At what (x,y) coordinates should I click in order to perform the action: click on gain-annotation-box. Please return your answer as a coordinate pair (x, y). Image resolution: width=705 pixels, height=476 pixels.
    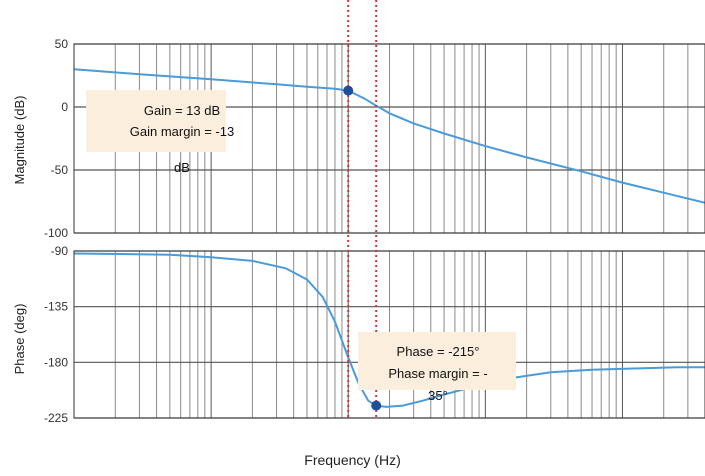
    Looking at the image, I should click on (156, 121).